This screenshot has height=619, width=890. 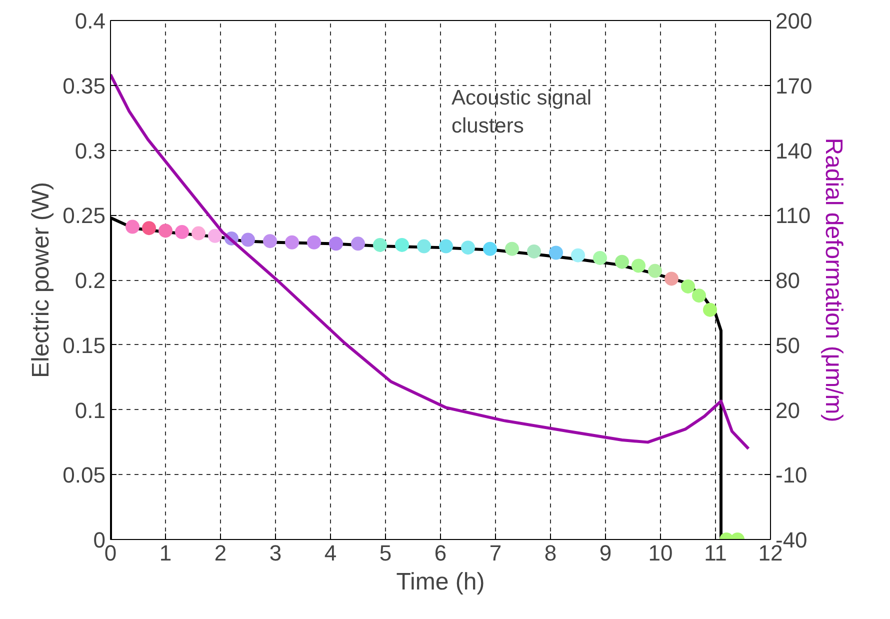 What do you see at coordinates (90, 21) in the screenshot?
I see `y-tick-label: 0.4` at bounding box center [90, 21].